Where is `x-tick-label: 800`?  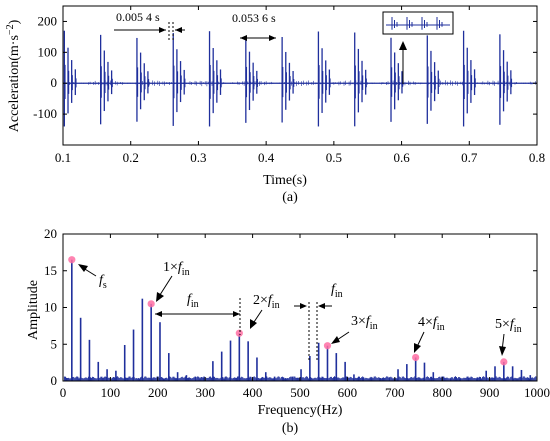
x-tick-label: 800 is located at coordinates (442, 392).